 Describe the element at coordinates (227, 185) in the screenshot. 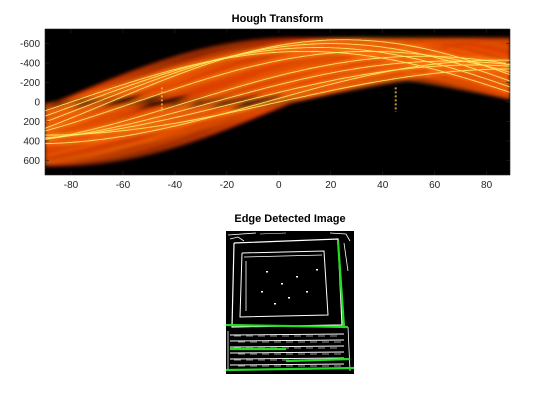

I see `hough-xtick-label-3: -20` at that location.